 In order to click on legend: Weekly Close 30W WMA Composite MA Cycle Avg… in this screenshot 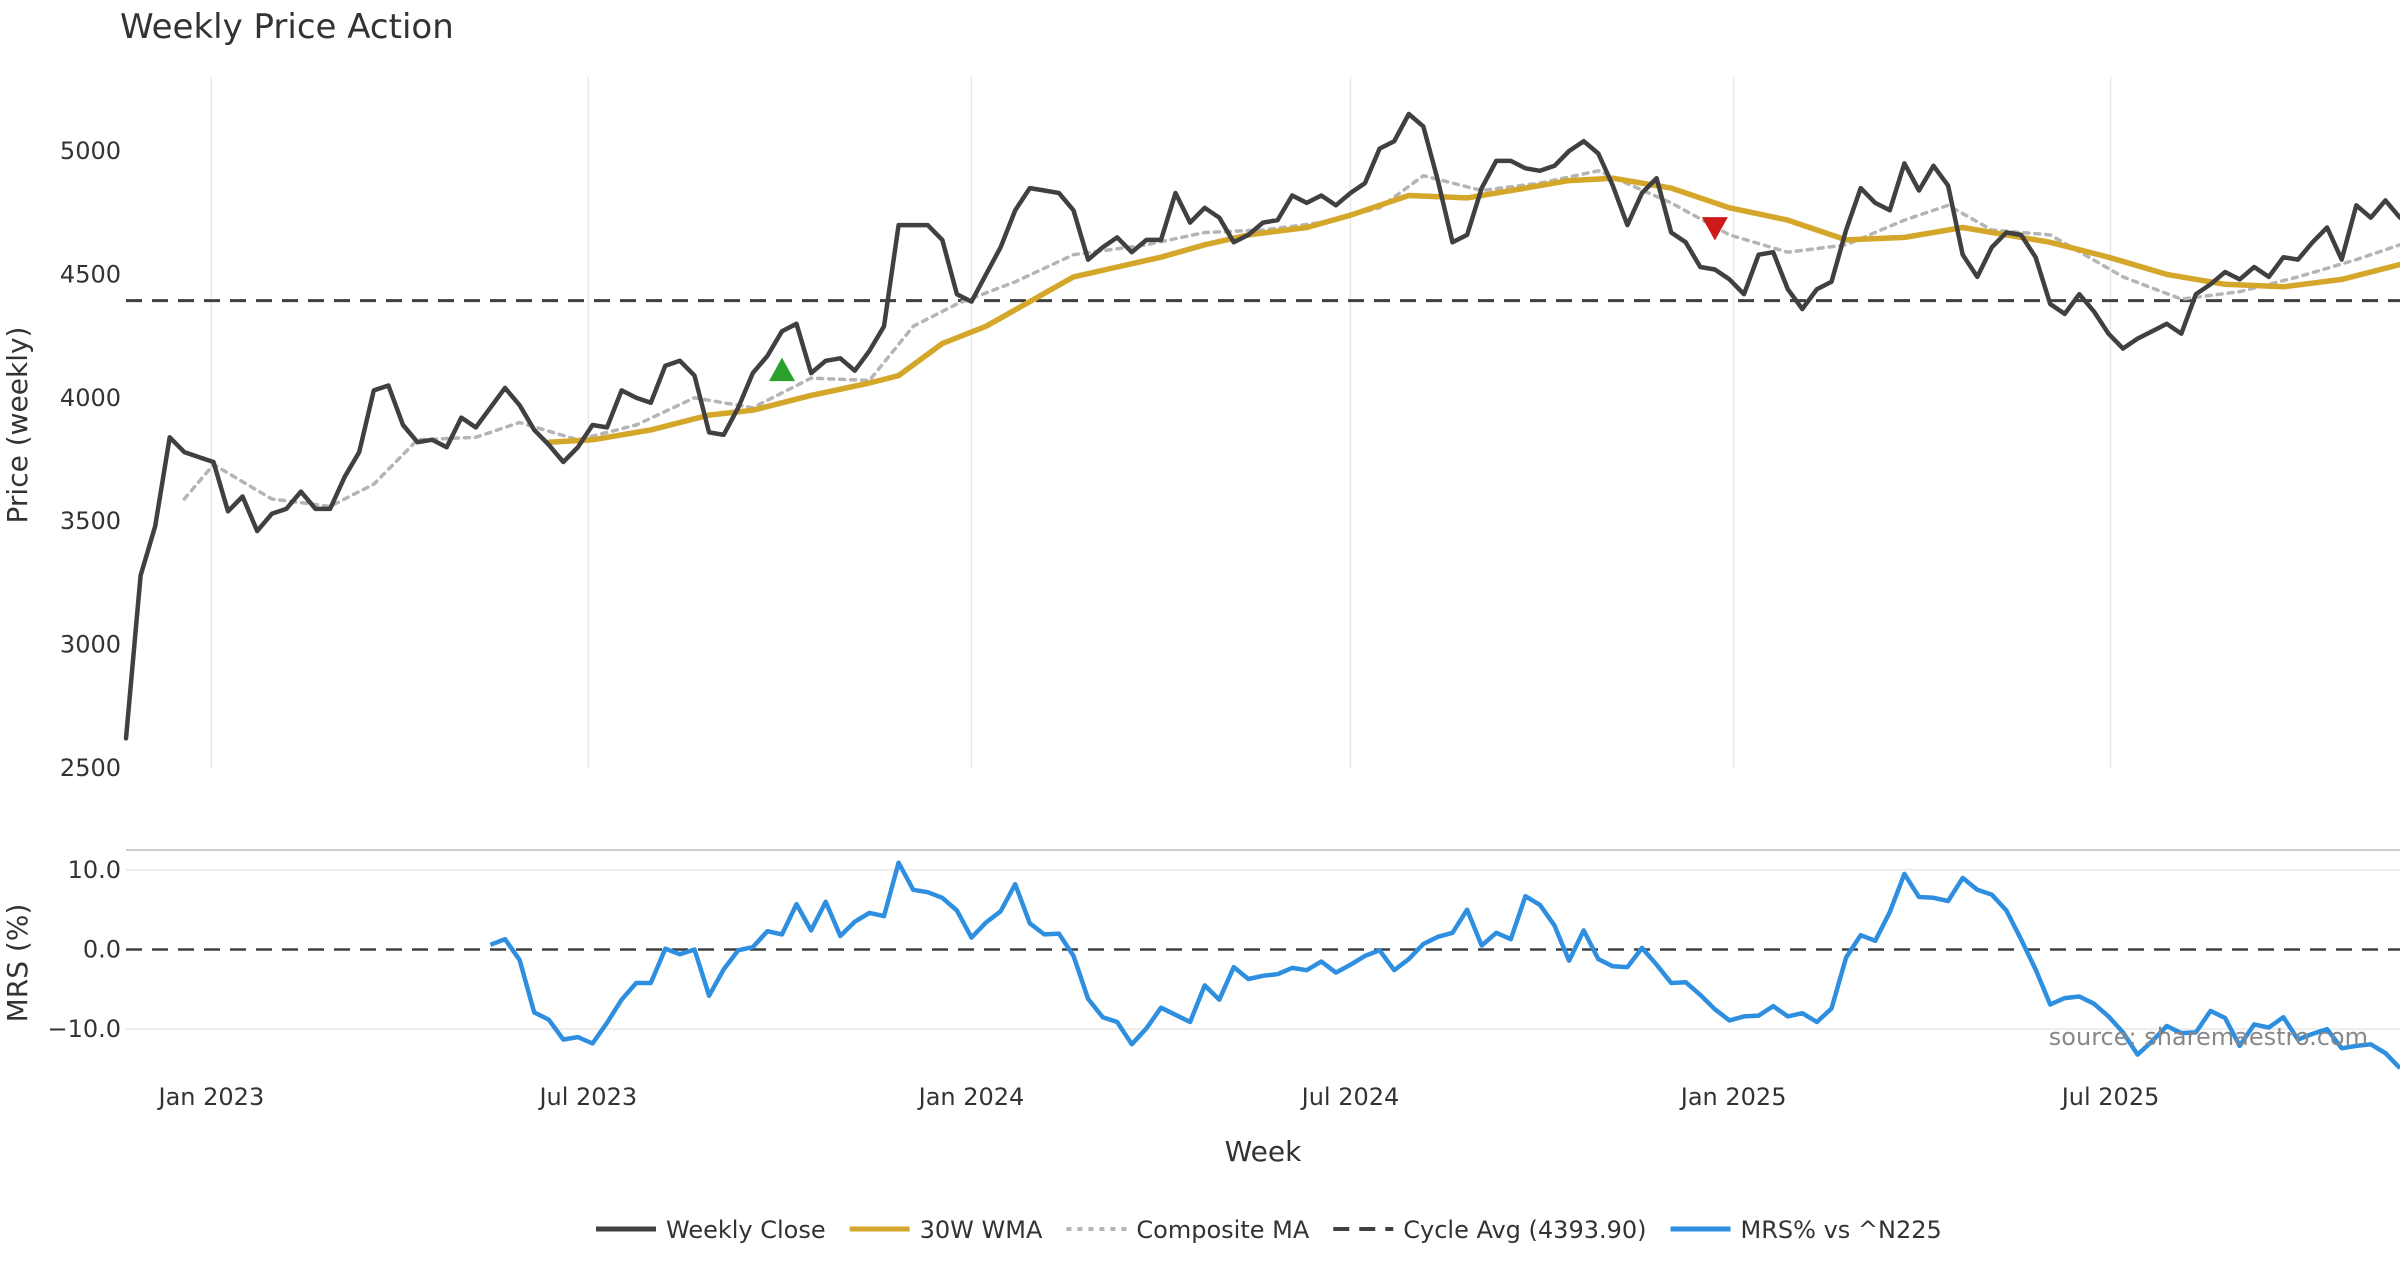, I will do `click(1269, 1230)`.